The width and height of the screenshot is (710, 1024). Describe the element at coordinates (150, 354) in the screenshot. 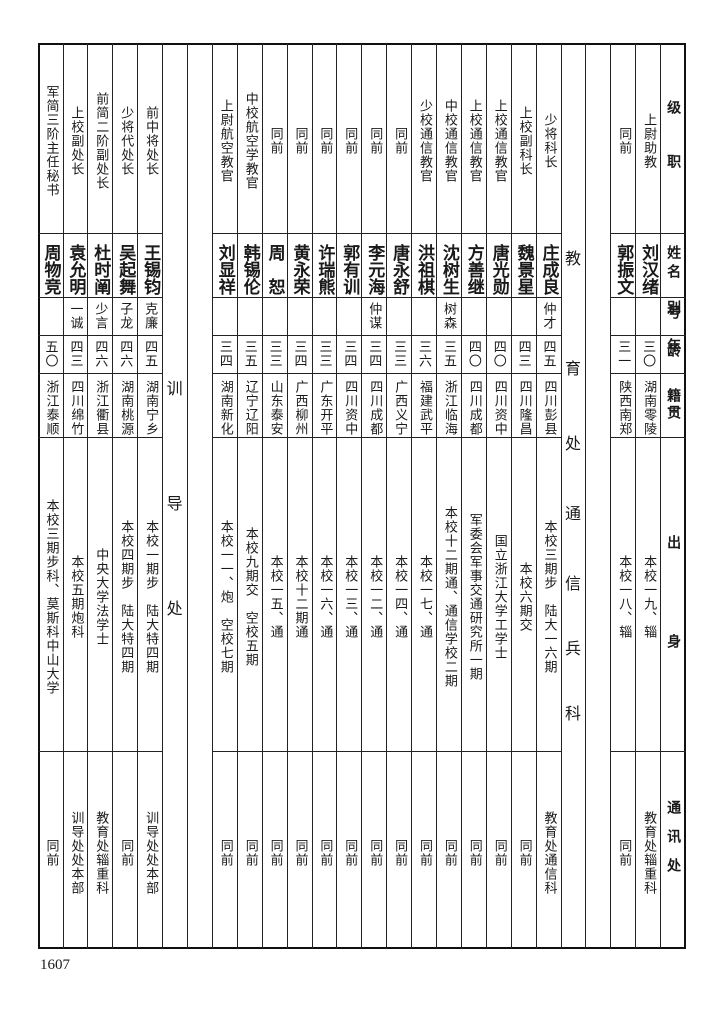

I see `cell-age: 四五` at that location.